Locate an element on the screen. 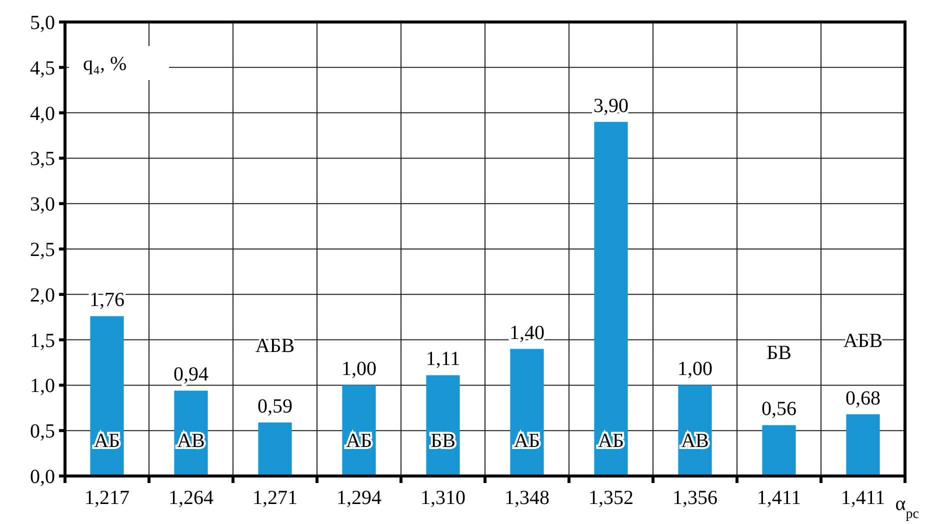  x-tick-label: 1,294 is located at coordinates (359, 498).